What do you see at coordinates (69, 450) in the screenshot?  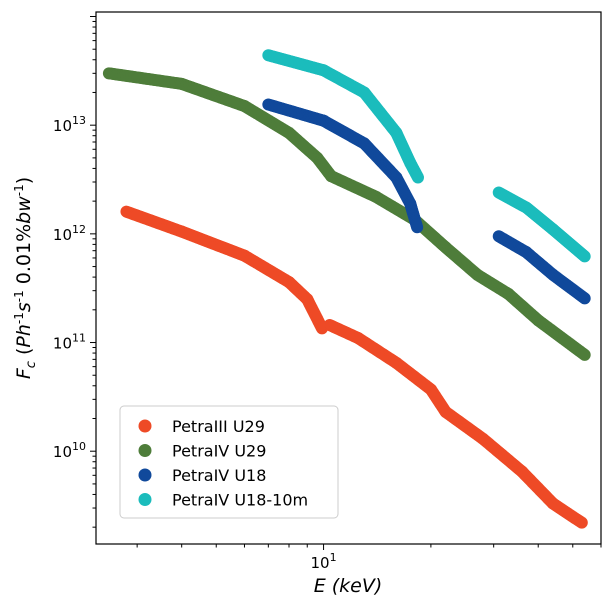 I see `y-tick-label: 1010` at bounding box center [69, 450].